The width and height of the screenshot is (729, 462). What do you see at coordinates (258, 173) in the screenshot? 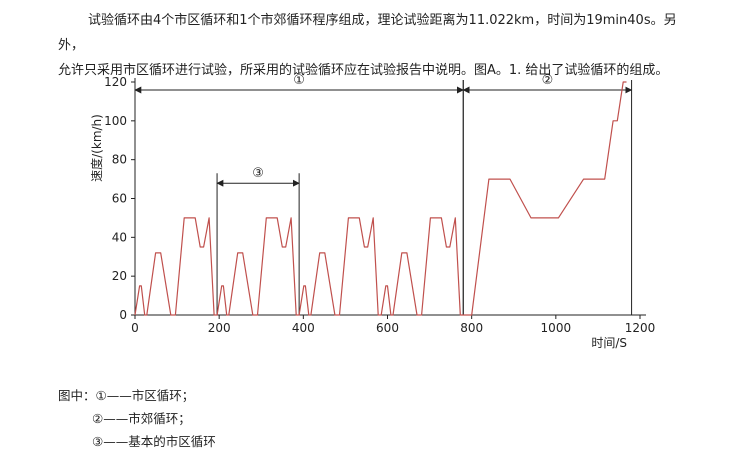
I see `annotation-label: ③` at bounding box center [258, 173].